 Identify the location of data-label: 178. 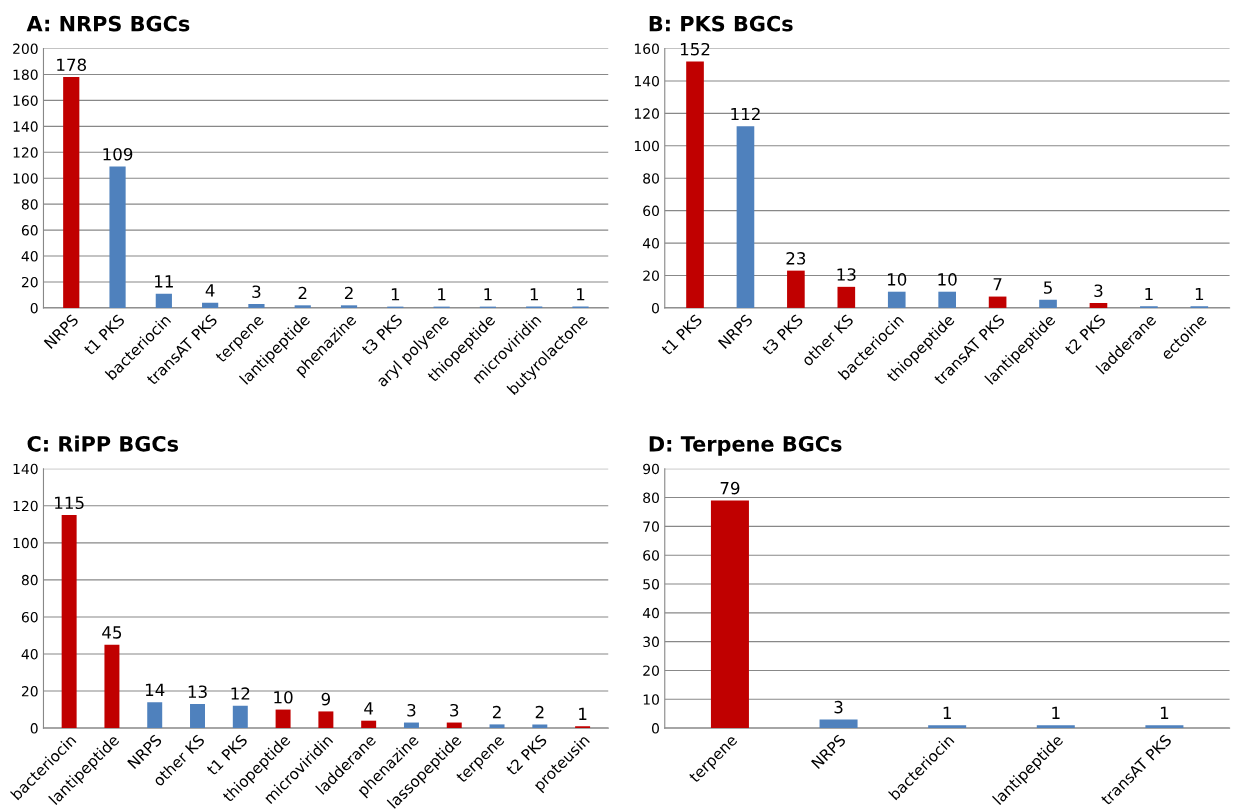
(72, 65).